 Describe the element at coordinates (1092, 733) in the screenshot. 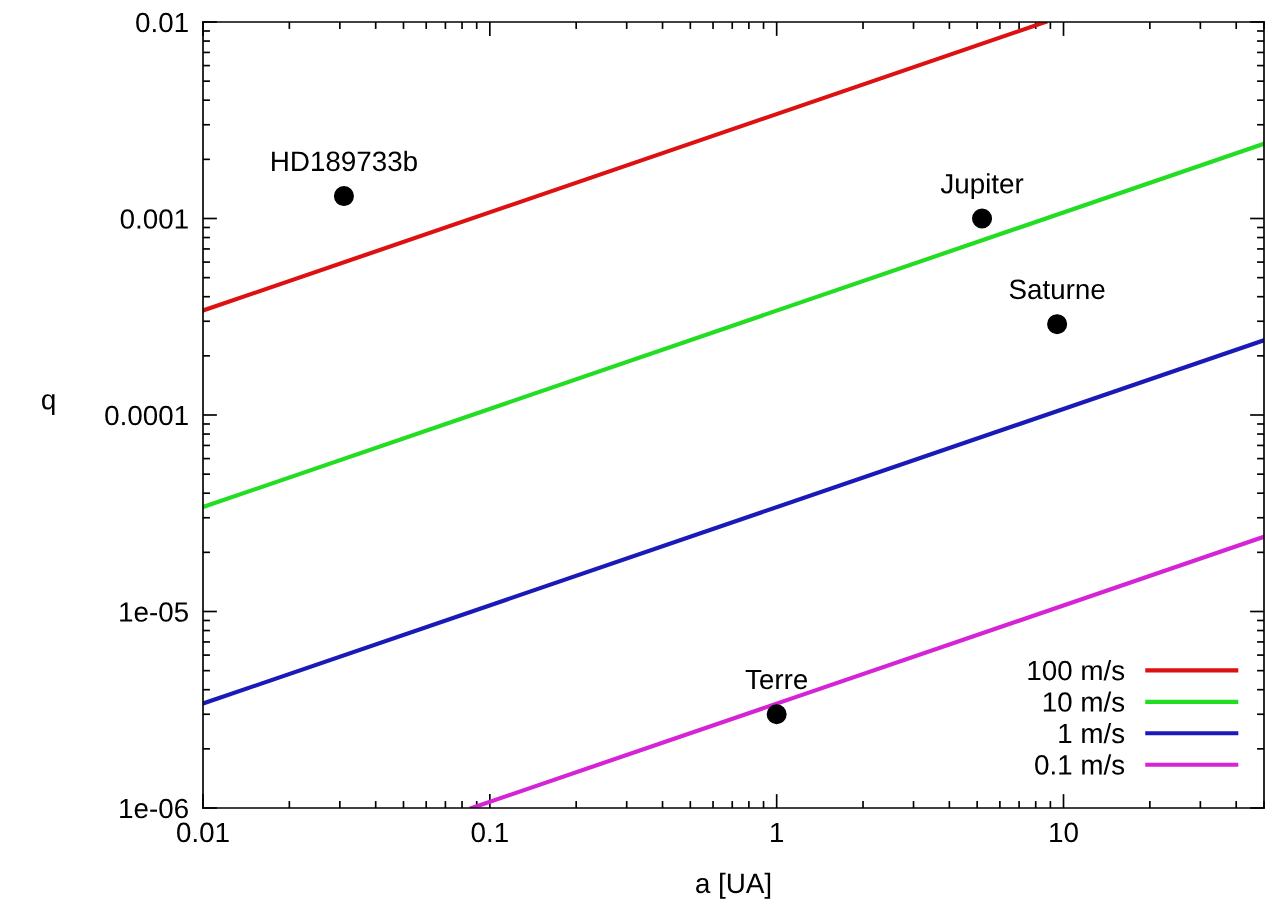

I see `legend-label: 1 m/s` at that location.